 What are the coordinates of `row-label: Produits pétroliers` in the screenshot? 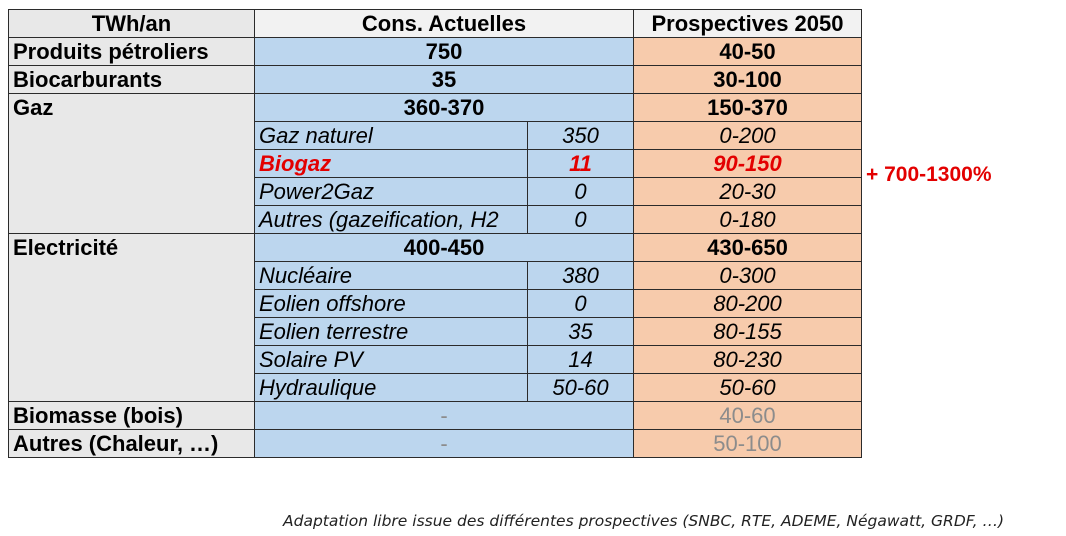 It's located at (131, 51).